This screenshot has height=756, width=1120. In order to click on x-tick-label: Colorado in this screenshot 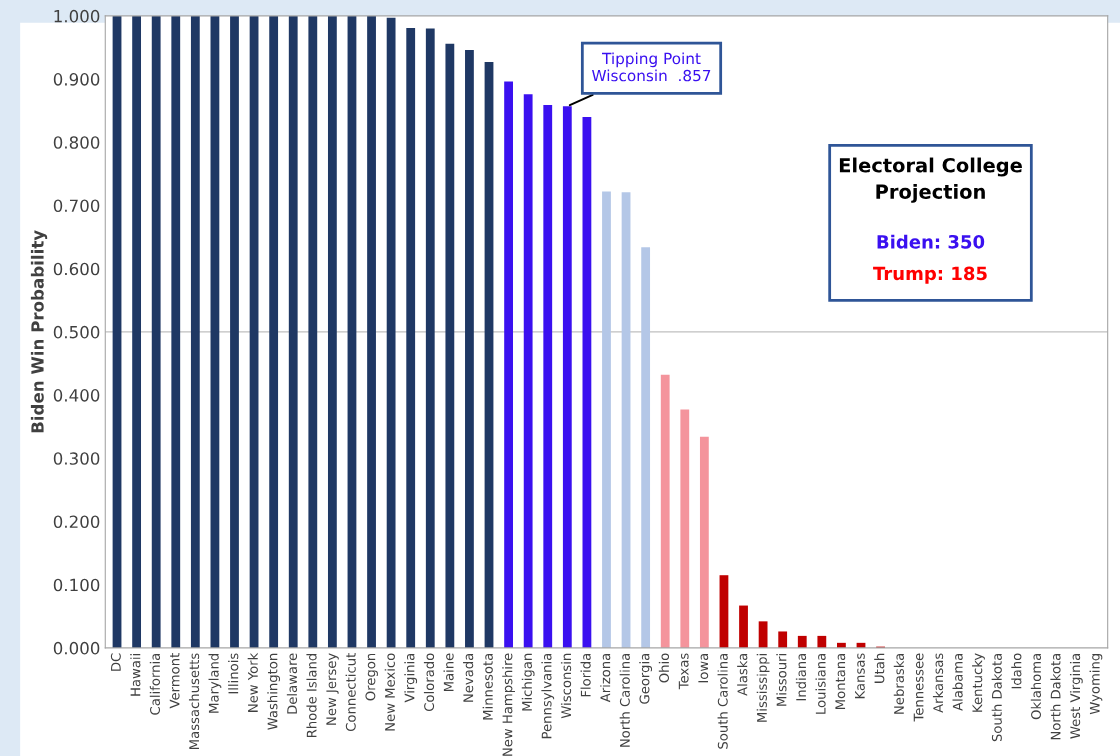, I will do `click(429, 682)`.